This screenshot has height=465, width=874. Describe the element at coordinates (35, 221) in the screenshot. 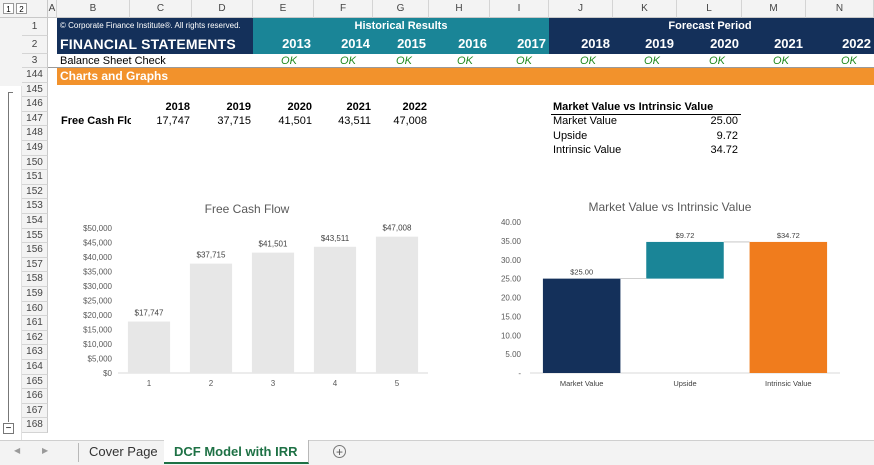

I see `row-header-154: 154` at that location.